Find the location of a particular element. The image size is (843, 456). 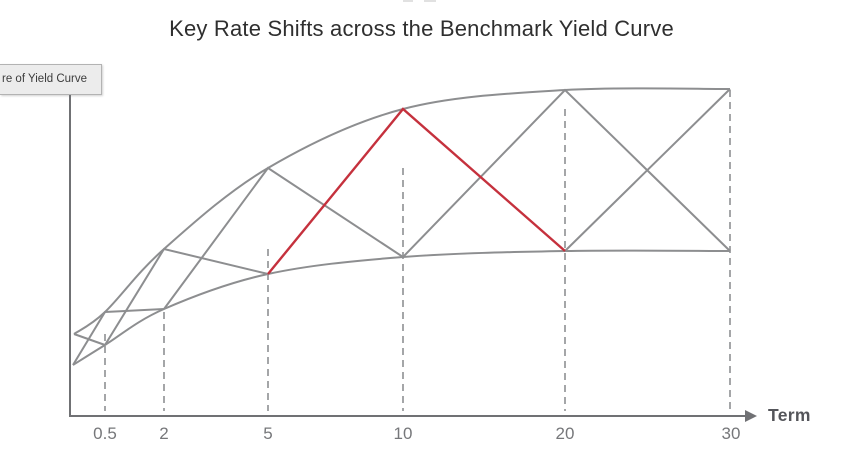

x-tick-label: 2 is located at coordinates (164, 433).